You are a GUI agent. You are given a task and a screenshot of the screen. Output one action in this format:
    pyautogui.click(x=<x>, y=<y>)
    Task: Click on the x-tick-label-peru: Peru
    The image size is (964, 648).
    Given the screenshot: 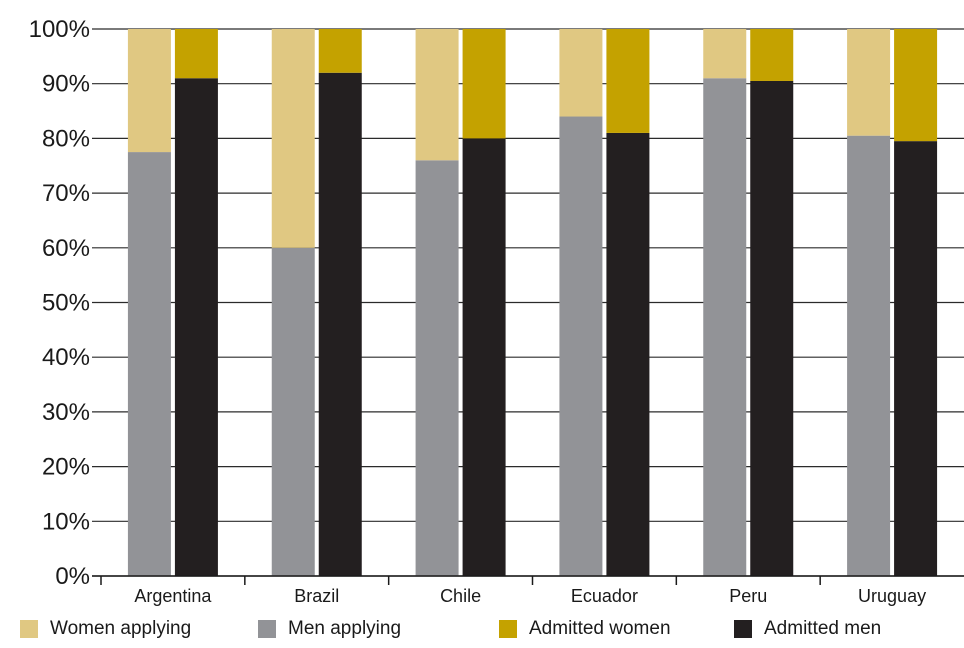 What is the action you would take?
    pyautogui.click(x=748, y=596)
    